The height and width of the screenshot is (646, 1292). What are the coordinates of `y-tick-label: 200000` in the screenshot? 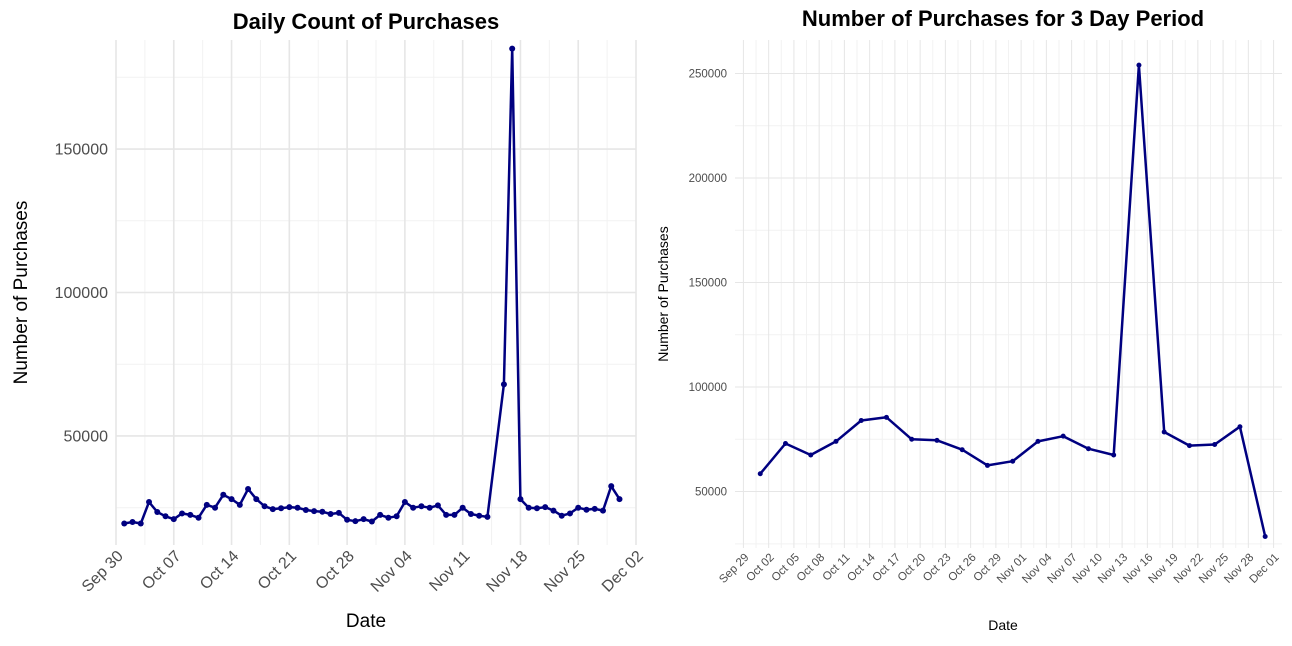 It's located at (708, 179).